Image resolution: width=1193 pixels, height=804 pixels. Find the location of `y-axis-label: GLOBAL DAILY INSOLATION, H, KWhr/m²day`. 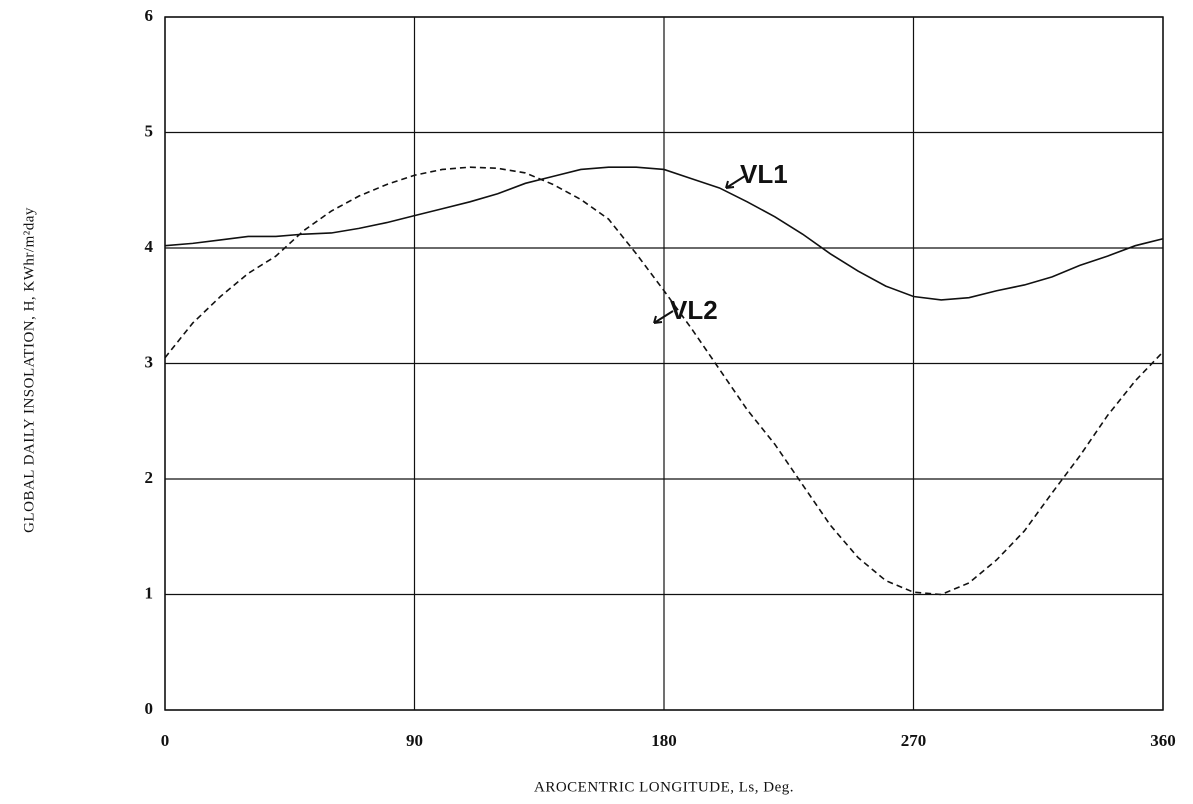

y-axis-label: GLOBAL DAILY INSOLATION, H, KWhr/m²day is located at coordinates (29, 370).